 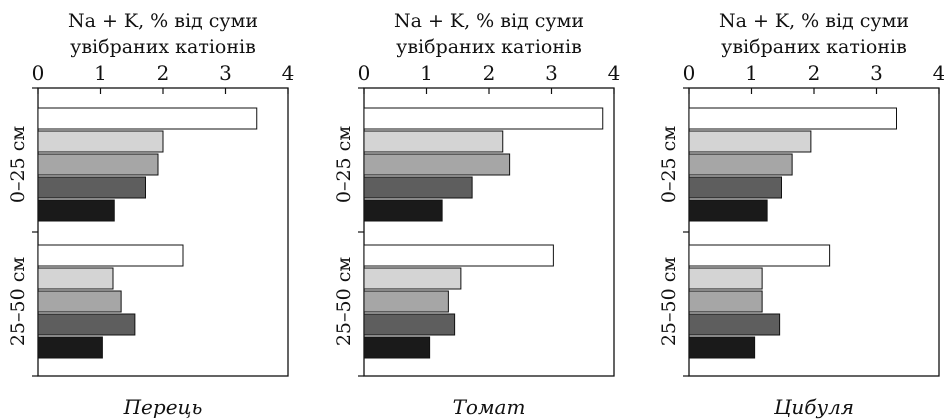 What do you see at coordinates (163, 407) in the screenshot?
I see `crop-caption: Перець` at bounding box center [163, 407].